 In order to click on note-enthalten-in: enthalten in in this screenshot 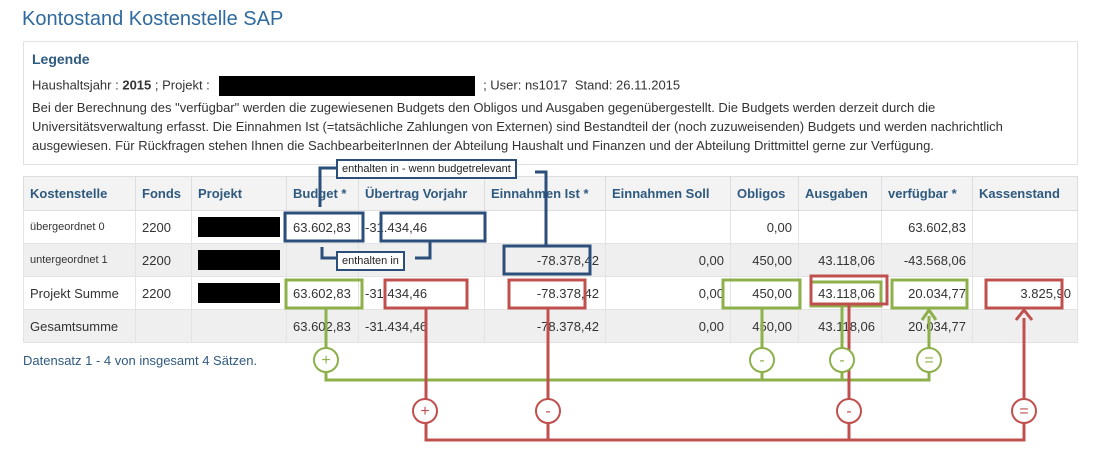, I will do `click(370, 261)`.